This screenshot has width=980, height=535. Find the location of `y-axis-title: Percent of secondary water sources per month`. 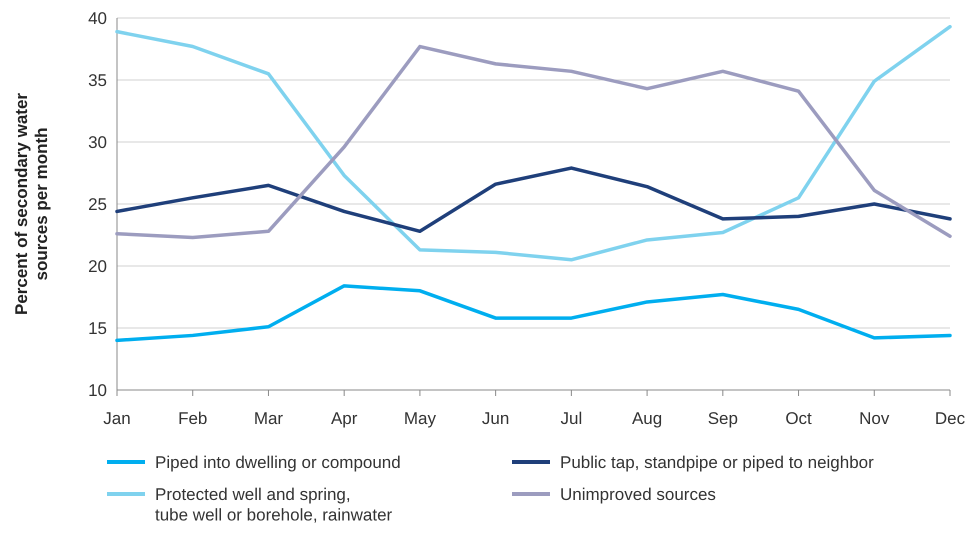

y-axis-title: Percent of secondary water sources per month is located at coordinates (32, 204).